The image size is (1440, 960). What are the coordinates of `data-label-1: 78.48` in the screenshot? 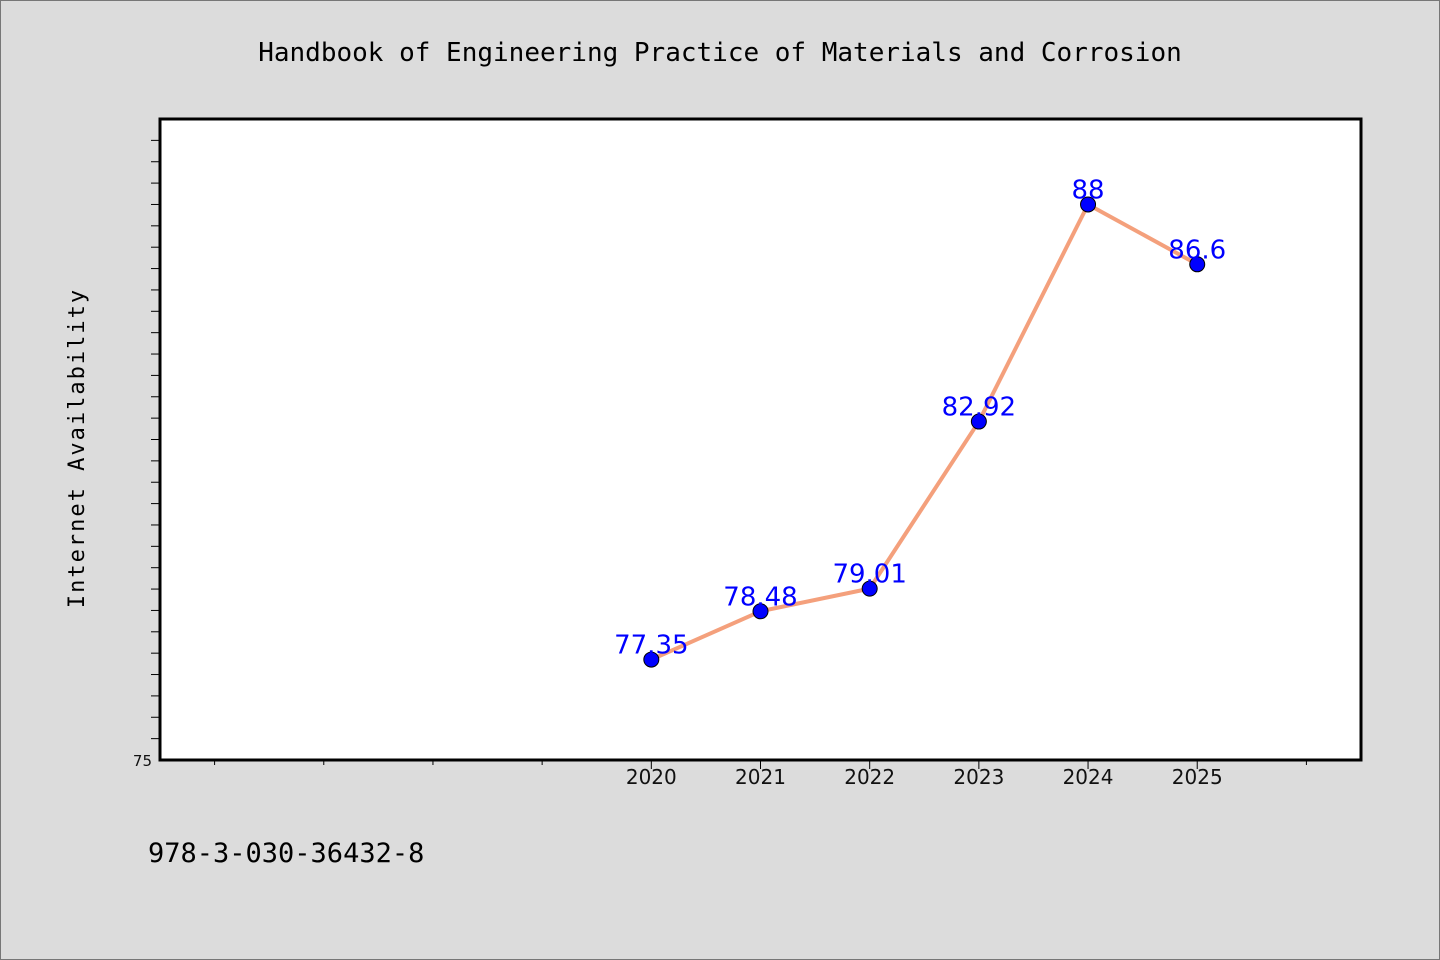 It's located at (760, 597).